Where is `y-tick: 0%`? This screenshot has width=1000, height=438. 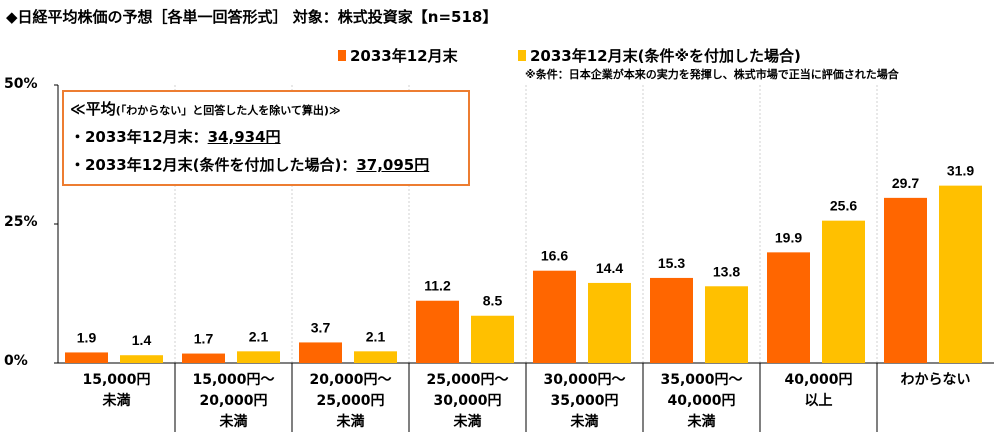 y-tick: 0% is located at coordinates (16, 361).